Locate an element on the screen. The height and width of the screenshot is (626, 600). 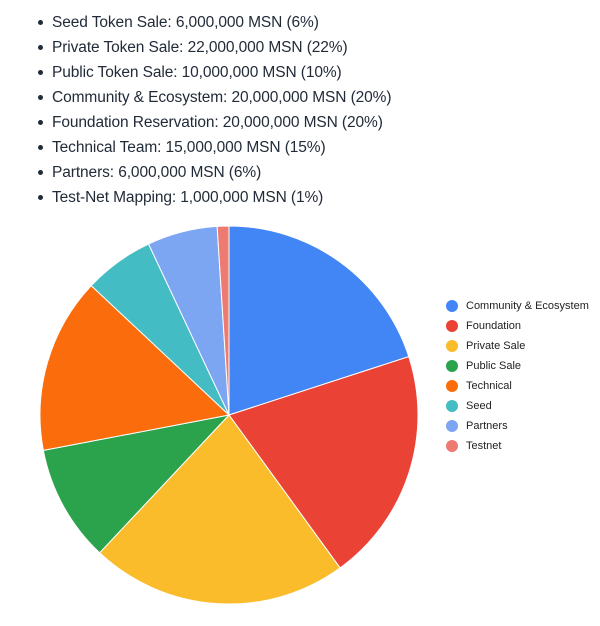
list-item-text: Private Token Sale: 22,000,000 MSN (22%) is located at coordinates (200, 47).